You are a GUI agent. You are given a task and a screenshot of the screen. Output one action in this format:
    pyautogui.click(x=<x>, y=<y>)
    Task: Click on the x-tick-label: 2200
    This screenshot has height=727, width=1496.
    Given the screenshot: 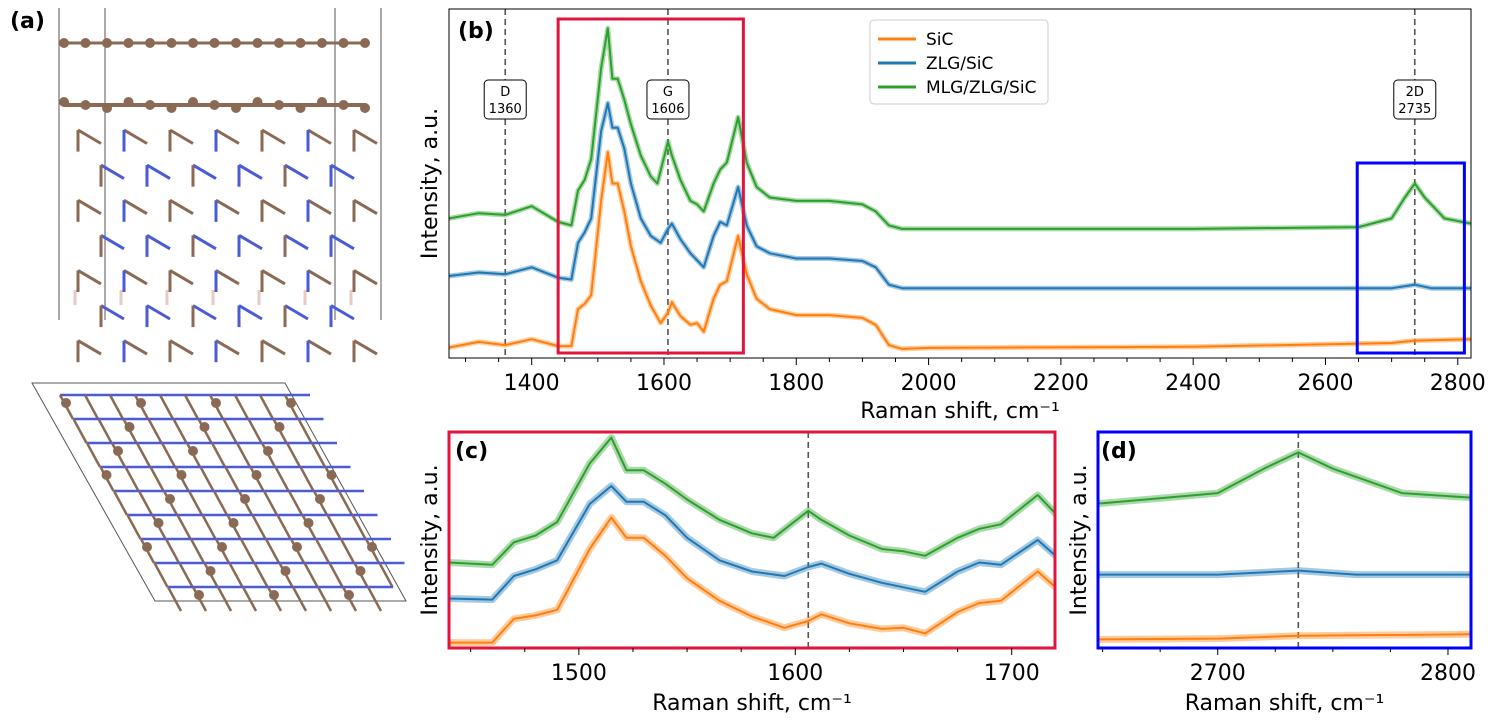 What is the action you would take?
    pyautogui.click(x=1061, y=383)
    